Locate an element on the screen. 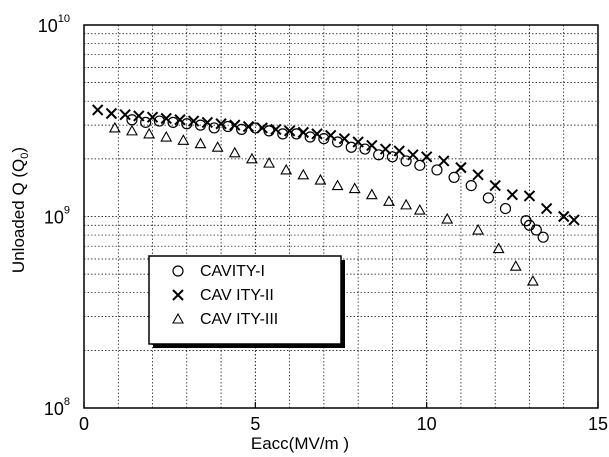  x-tick-label: 10 is located at coordinates (427, 424).